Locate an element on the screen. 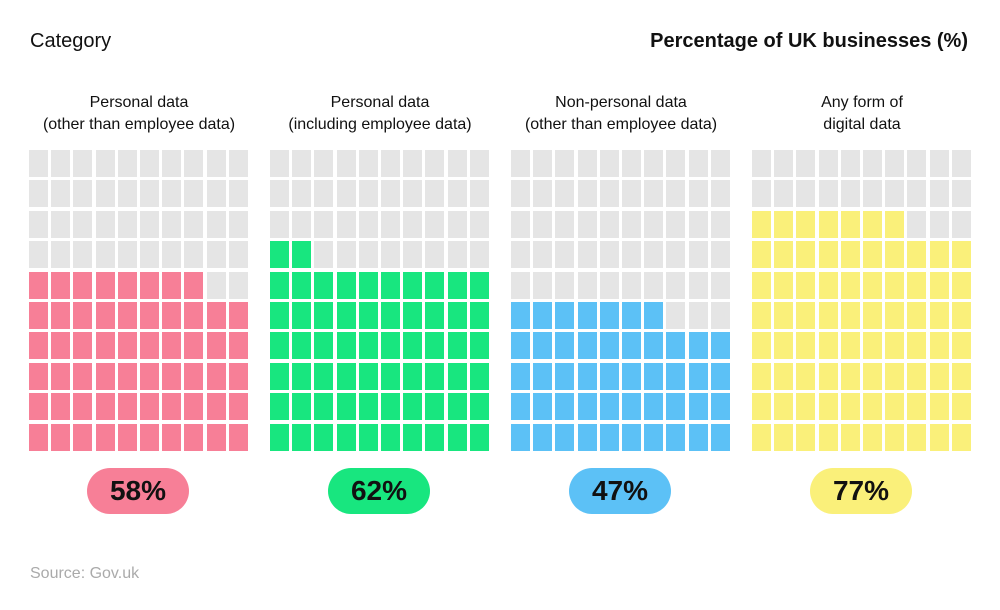 The height and width of the screenshot is (610, 1000). percentage-header: Percentage of UK businesses (%) is located at coordinates (809, 41).